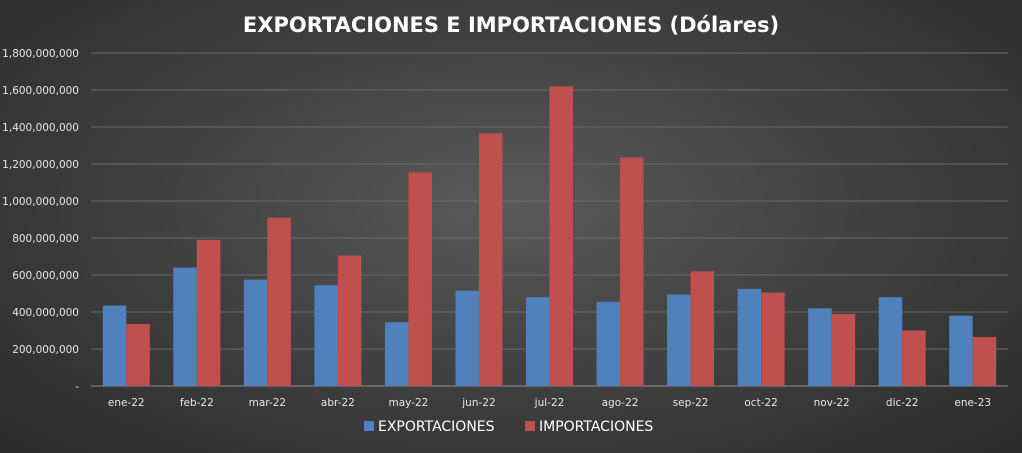 This screenshot has width=1022, height=453. Describe the element at coordinates (77, 387) in the screenshot. I see `y-tick-label: -` at that location.